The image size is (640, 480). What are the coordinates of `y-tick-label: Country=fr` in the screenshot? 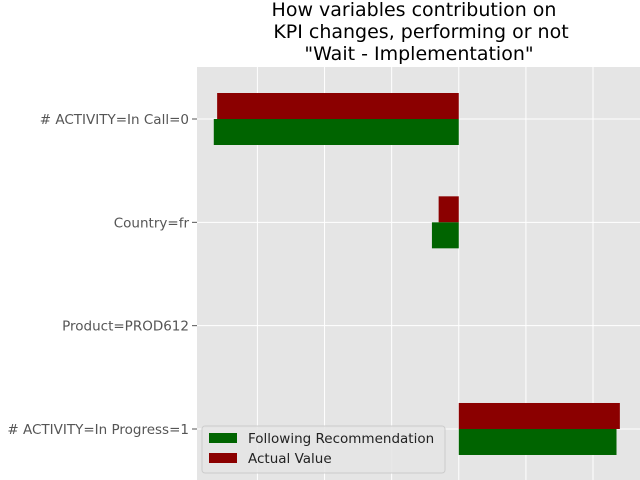 It's located at (152, 223).